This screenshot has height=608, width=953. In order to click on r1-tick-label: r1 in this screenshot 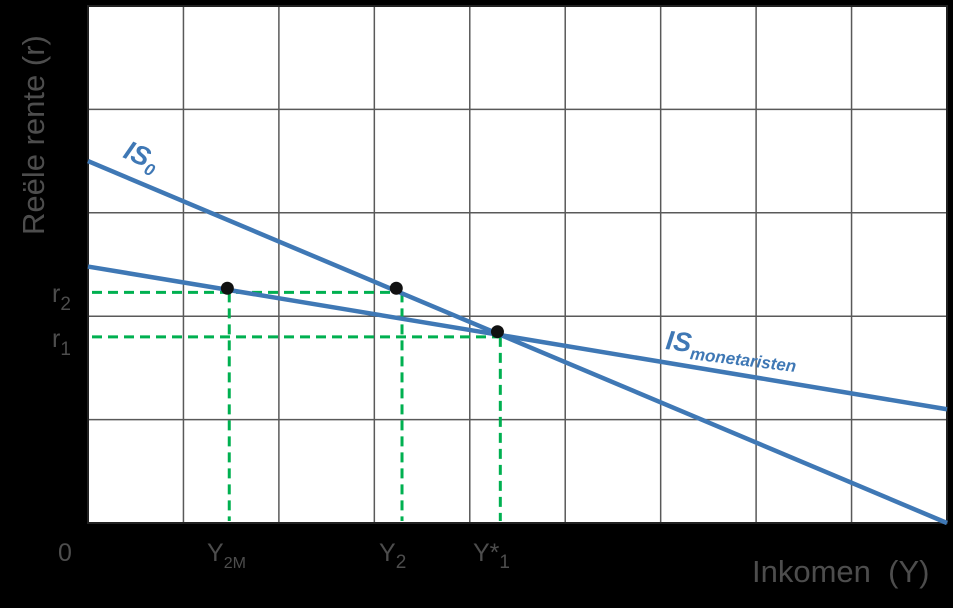, I will do `click(61, 342)`.